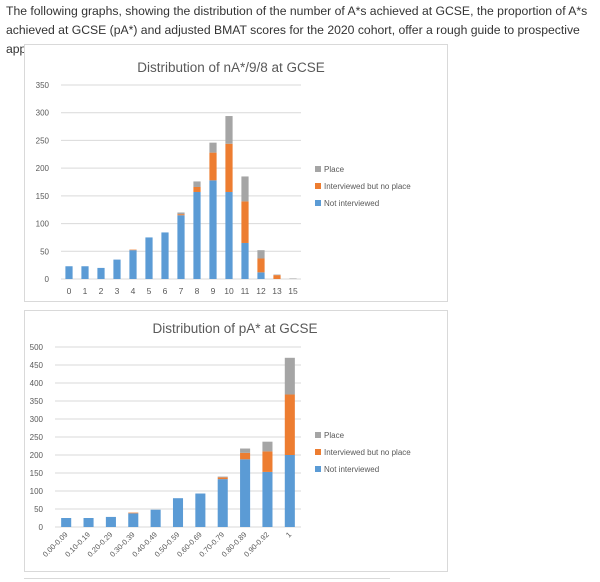 The image size is (600, 582). Describe the element at coordinates (207, 578) in the screenshot. I see `next-chart-top-border` at that location.